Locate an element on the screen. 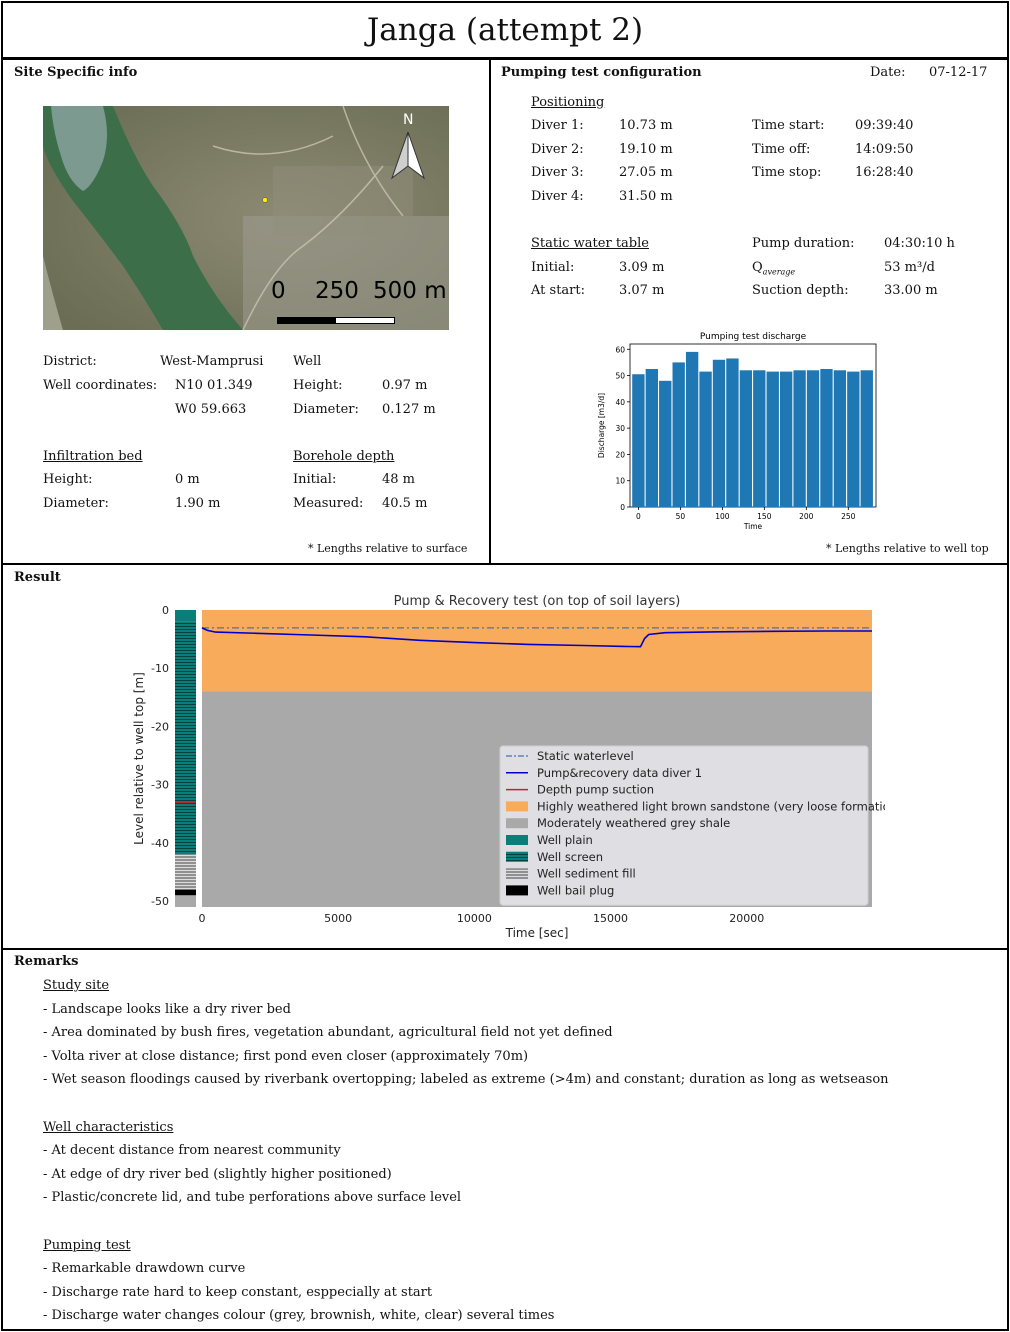 The width and height of the screenshot is (1010, 1332). infiltration-heading: Infiltration bed is located at coordinates (93, 456).